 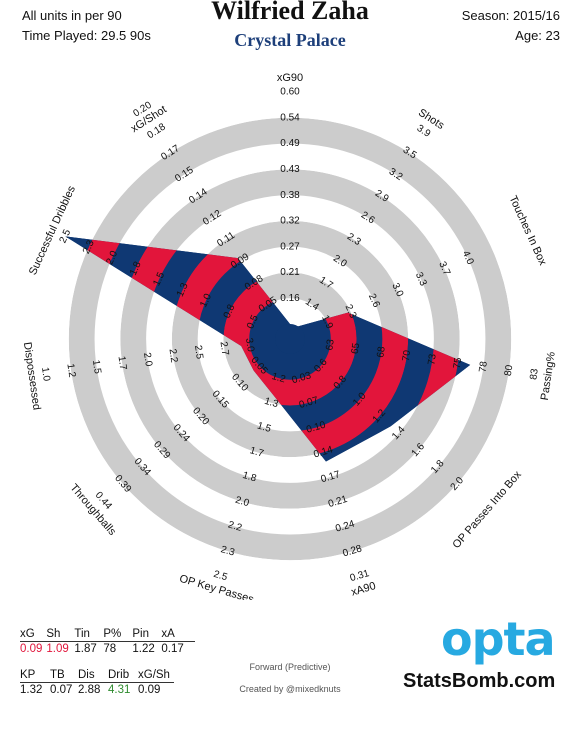 What do you see at coordinates (356, 348) in the screenshot?
I see `radar-tick-label: 65` at bounding box center [356, 348].